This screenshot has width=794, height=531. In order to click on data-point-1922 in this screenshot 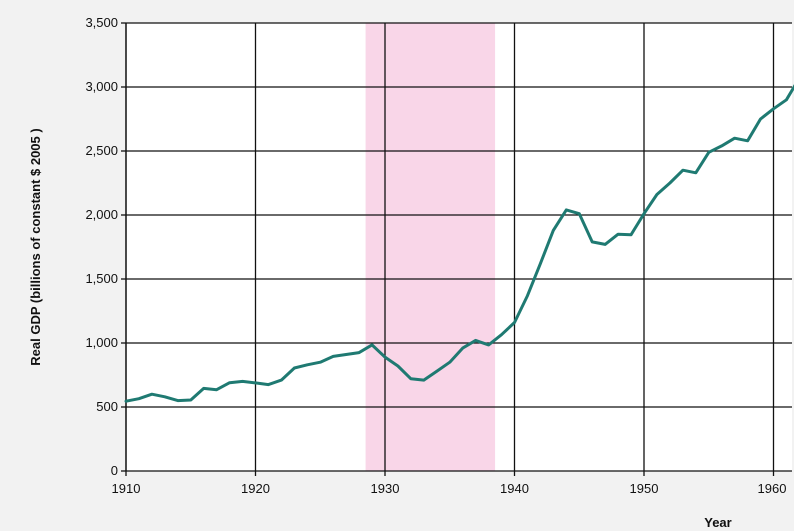, I will do `click(281, 380)`.